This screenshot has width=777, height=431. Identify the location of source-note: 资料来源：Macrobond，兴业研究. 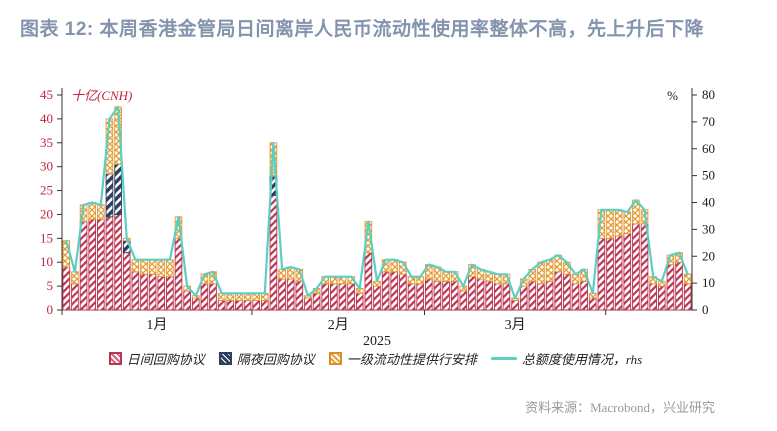
(620, 407).